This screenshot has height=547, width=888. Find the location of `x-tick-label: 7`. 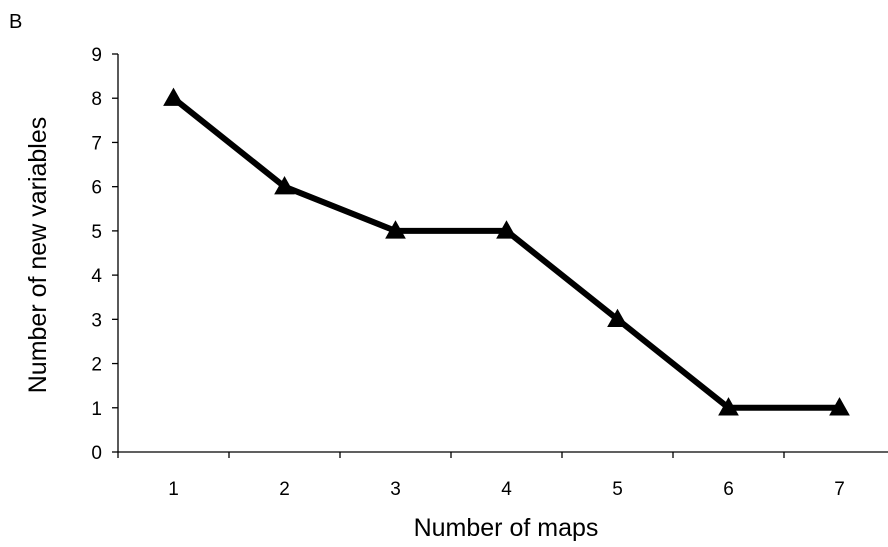

x-tick-label: 7 is located at coordinates (839, 489).